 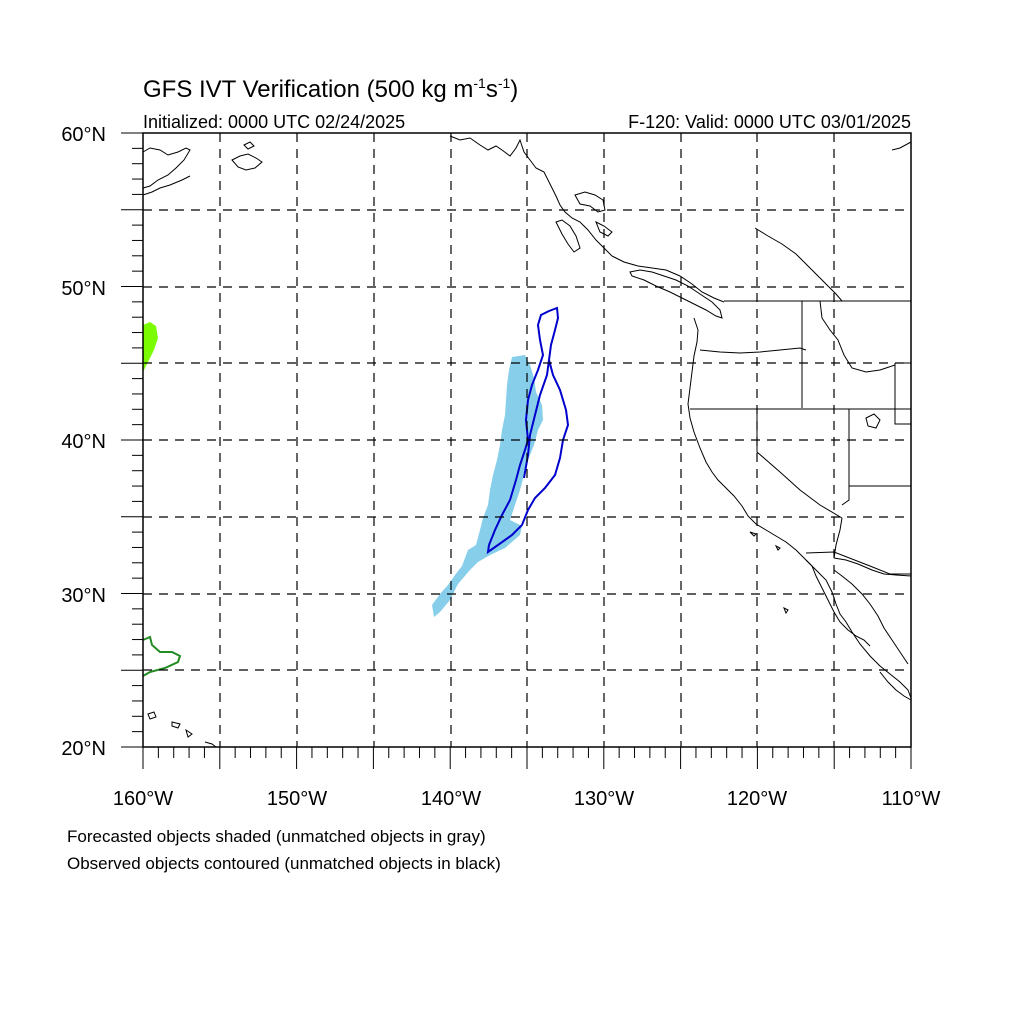 I want to click on map-title: GFS IVT Verification (500 kg m-1s-1), so click(x=330, y=89).